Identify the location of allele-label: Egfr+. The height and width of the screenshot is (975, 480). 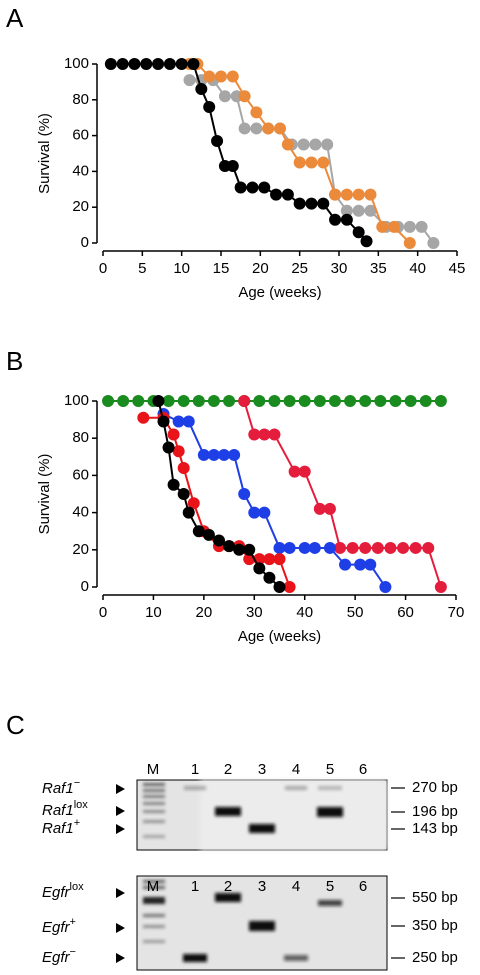
(59, 926).